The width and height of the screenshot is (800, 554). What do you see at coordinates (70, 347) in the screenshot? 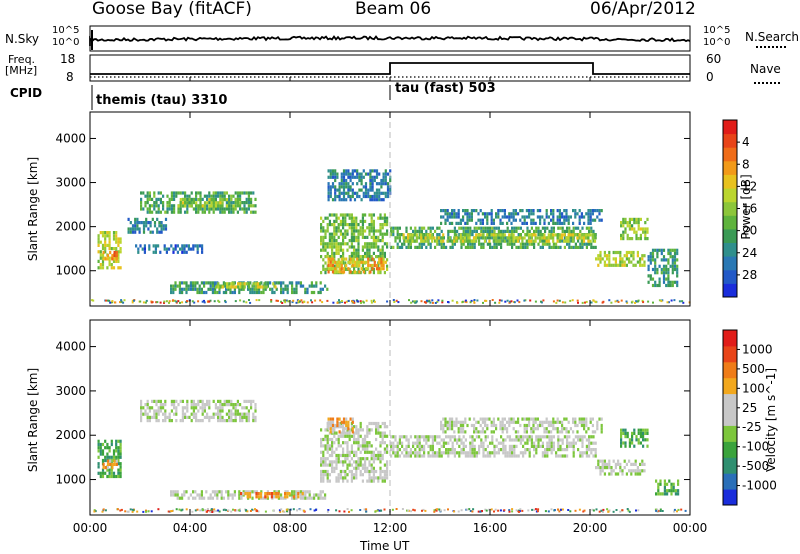
I see `y-tick-label: 4000` at bounding box center [70, 347].